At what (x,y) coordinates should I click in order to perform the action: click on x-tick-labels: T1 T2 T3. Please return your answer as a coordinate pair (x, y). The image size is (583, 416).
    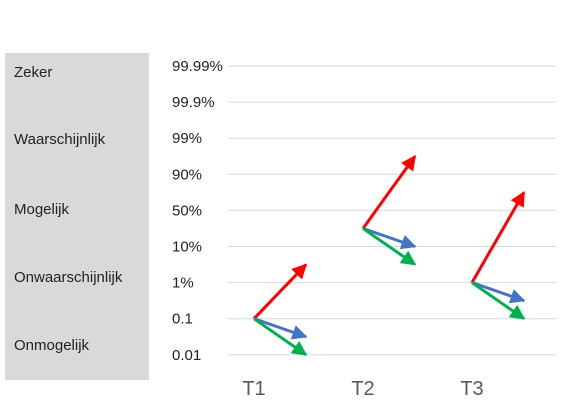
    Looking at the image, I should click on (362, 389).